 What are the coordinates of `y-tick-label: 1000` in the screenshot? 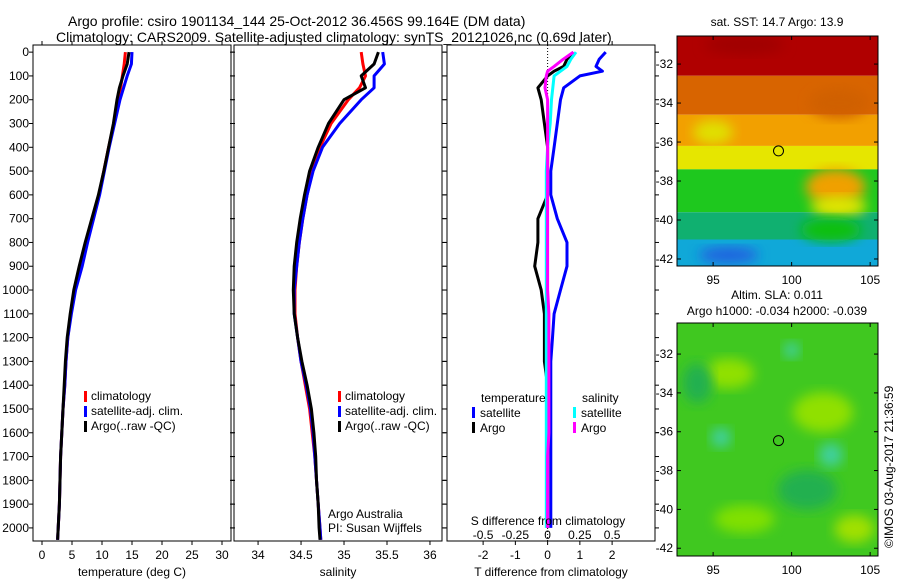 It's located at (15, 290).